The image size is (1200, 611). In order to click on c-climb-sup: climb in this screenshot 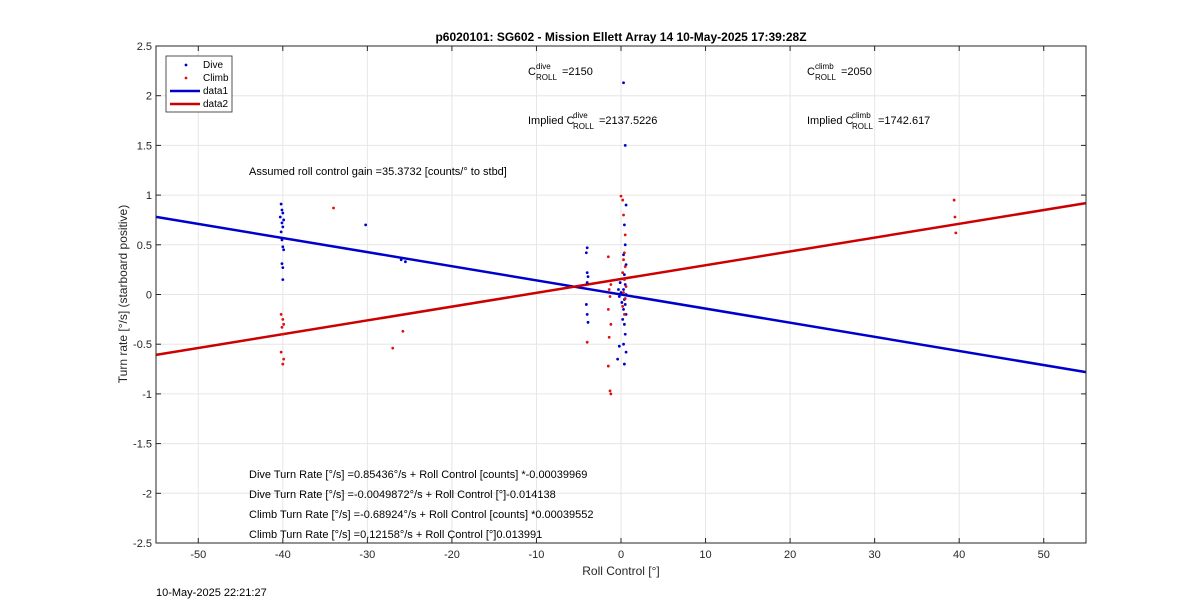, I will do `click(824, 66)`.